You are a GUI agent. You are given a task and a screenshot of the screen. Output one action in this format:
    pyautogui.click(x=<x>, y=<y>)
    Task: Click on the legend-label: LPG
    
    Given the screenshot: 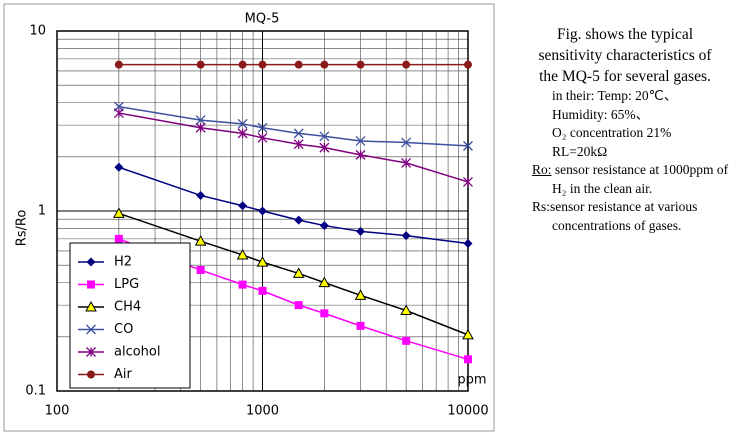 What is the action you would take?
    pyautogui.click(x=126, y=284)
    